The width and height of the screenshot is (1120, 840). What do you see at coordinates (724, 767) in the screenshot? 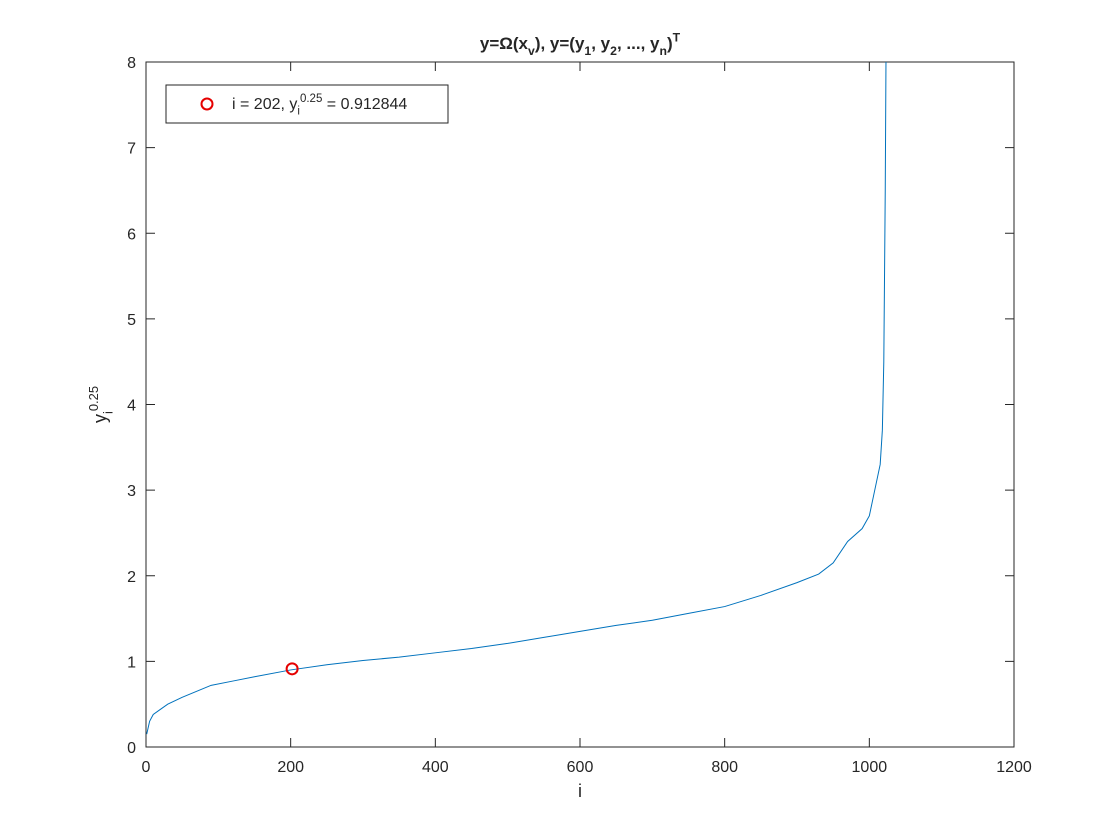
I see `x-tick-label: 800` at bounding box center [724, 767].